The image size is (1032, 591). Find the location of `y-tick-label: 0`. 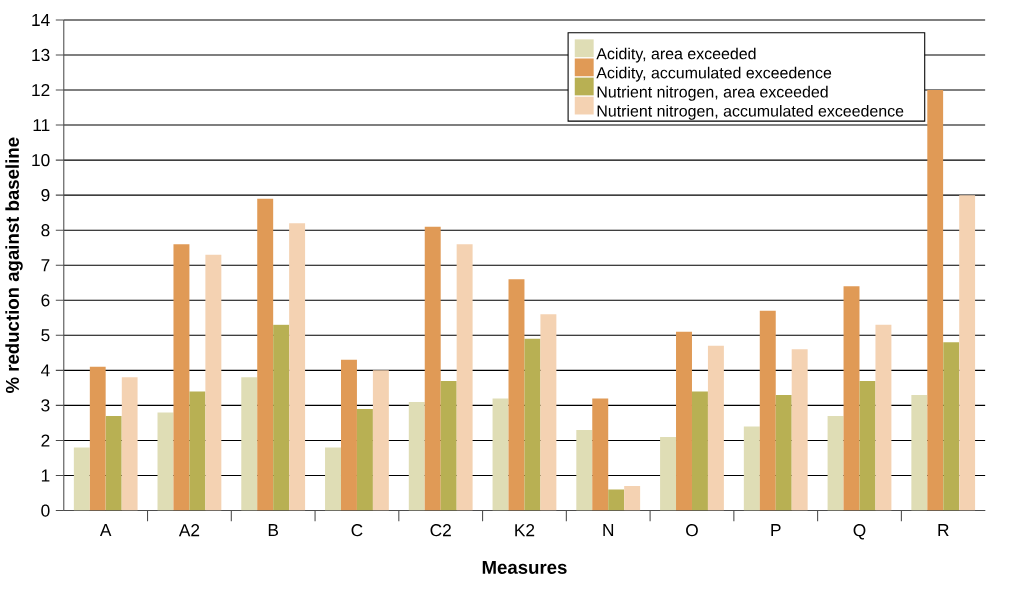

y-tick-label: 0 is located at coordinates (45, 510).